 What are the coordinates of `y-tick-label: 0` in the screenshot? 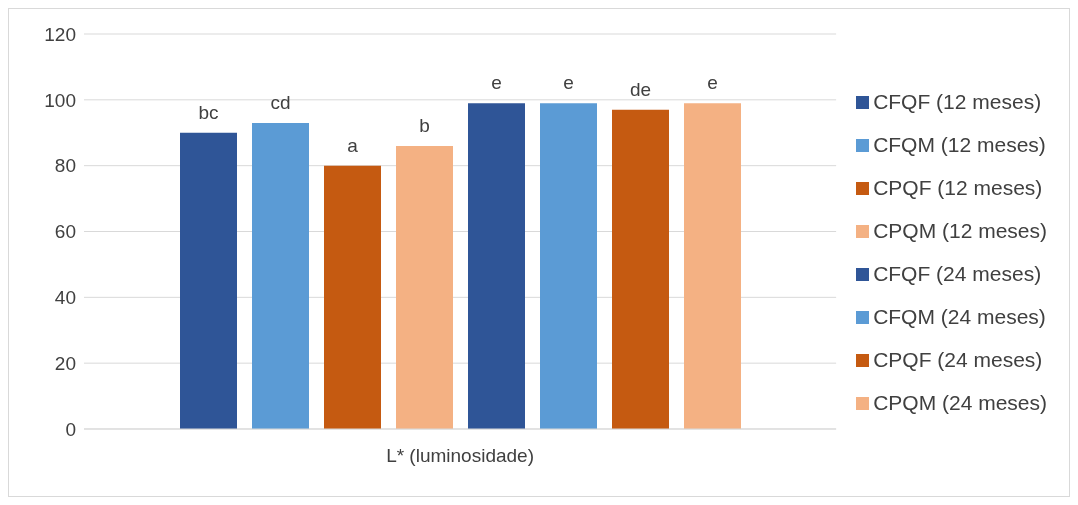 It's located at (70, 429).